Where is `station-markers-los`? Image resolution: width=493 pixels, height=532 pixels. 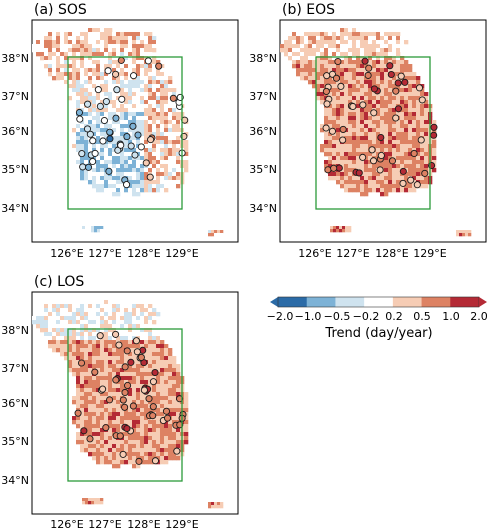
station-markers-los is located at coordinates (130, 397).